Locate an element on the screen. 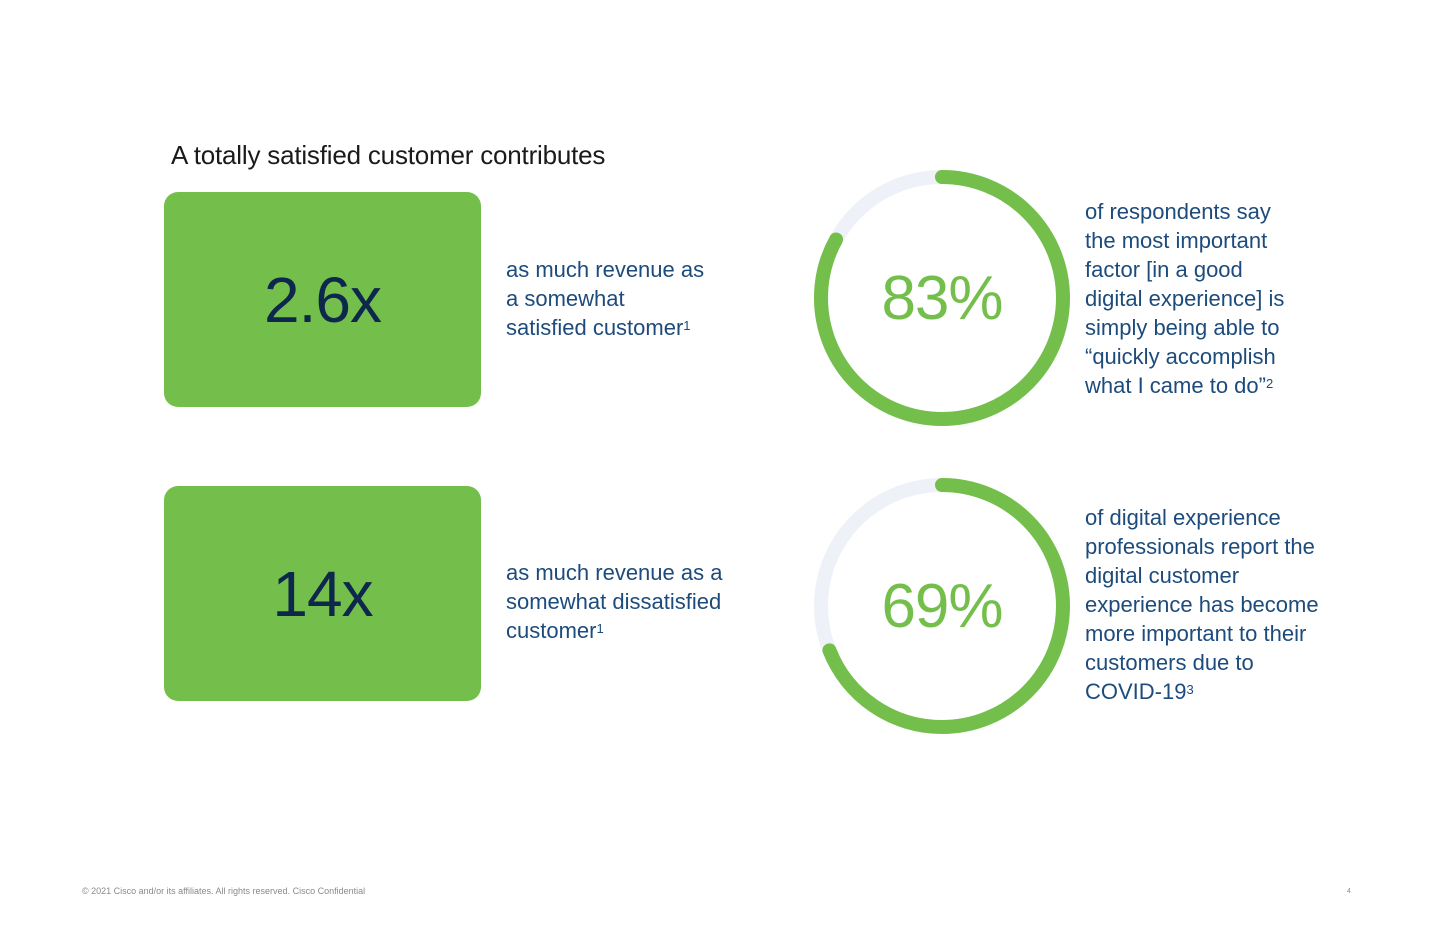 Image resolution: width=1440 pixels, height=945 pixels. stat-value: 14x is located at coordinates (322, 593).